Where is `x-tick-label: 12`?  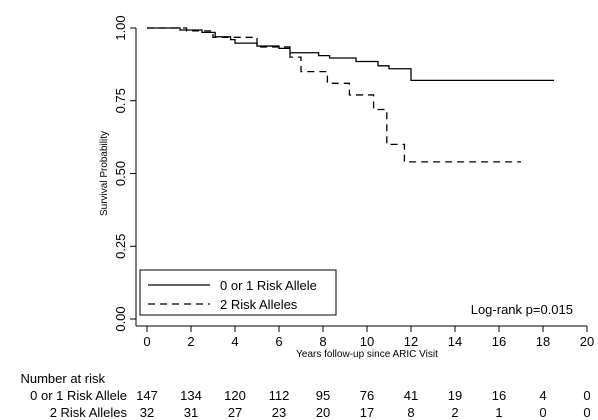
x-tick-label: 12 is located at coordinates (411, 341).